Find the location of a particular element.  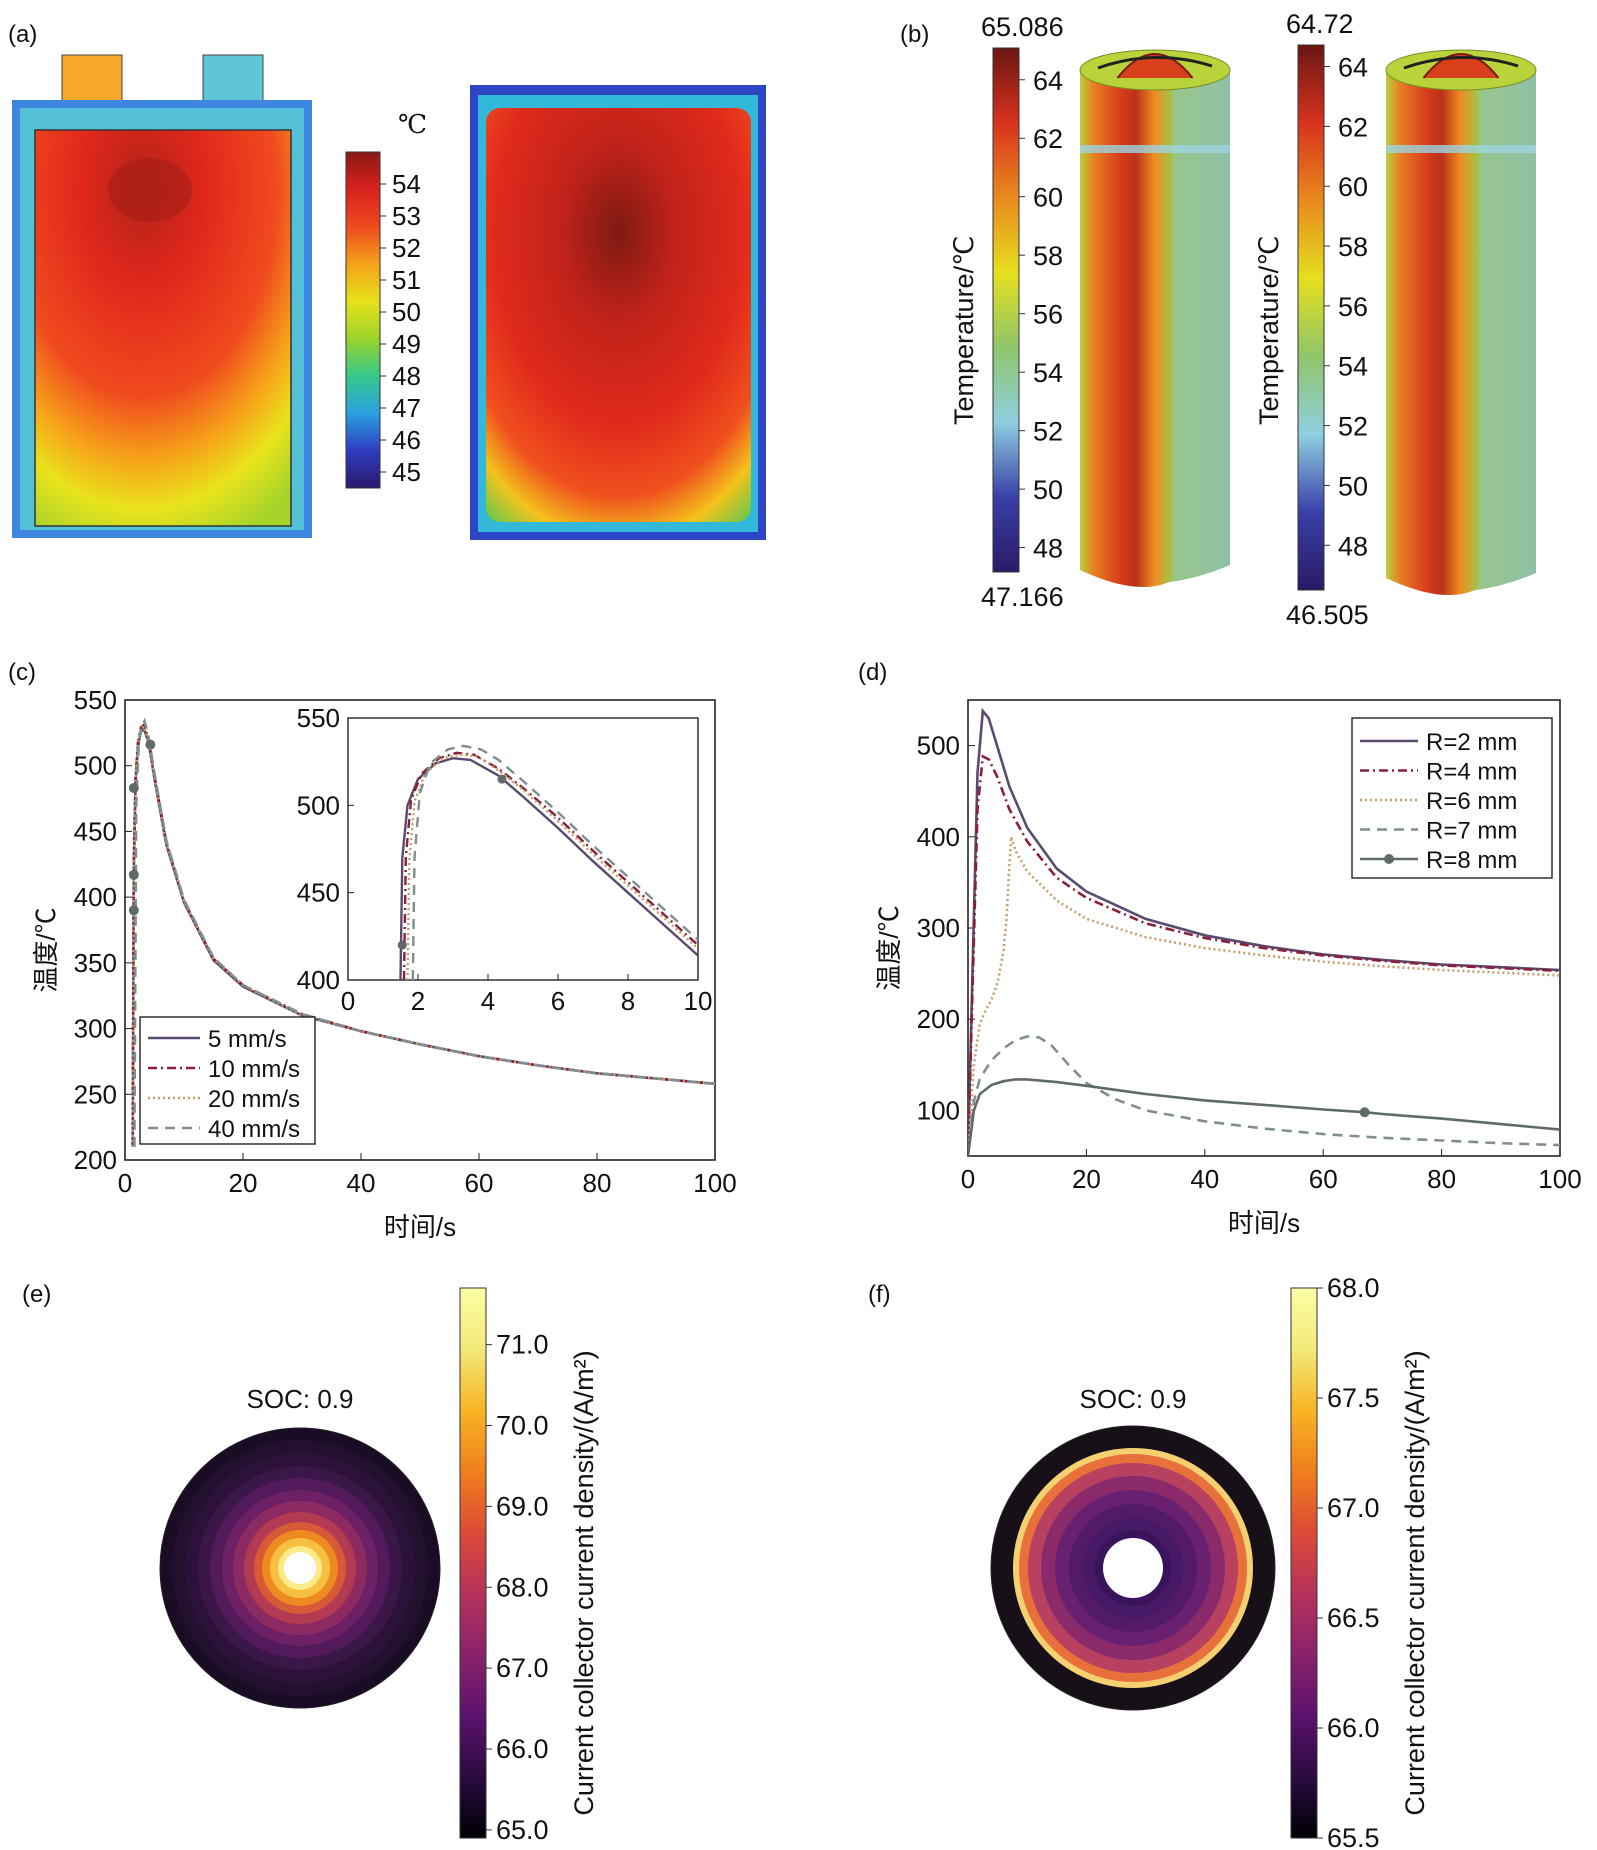

y-tick-label: 350 is located at coordinates (95, 963).